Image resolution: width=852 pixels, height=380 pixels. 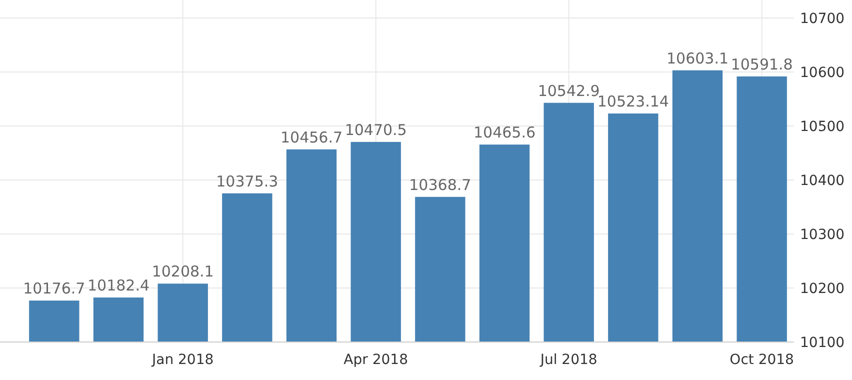 I want to click on y-tick-label: 10500, so click(x=822, y=127).